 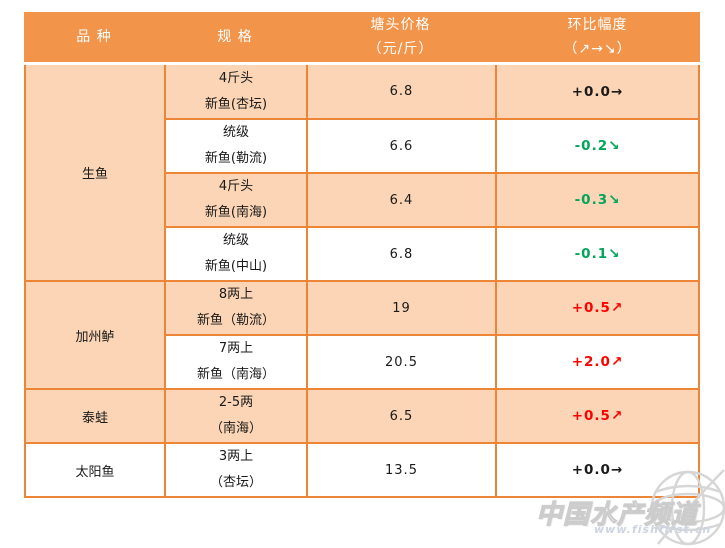 I want to click on spec-cell: 3两上 （杏坛）, so click(x=235, y=470).